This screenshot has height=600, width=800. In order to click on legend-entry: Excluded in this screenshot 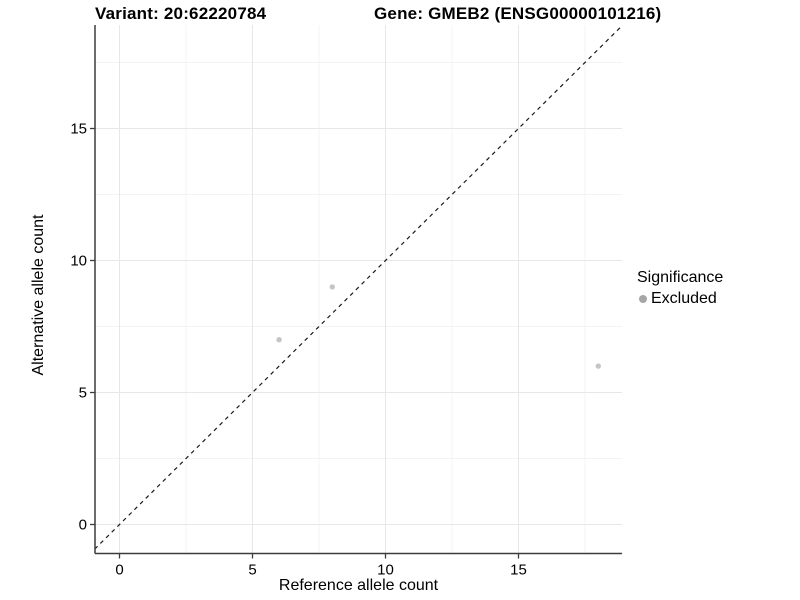, I will do `click(680, 299)`.